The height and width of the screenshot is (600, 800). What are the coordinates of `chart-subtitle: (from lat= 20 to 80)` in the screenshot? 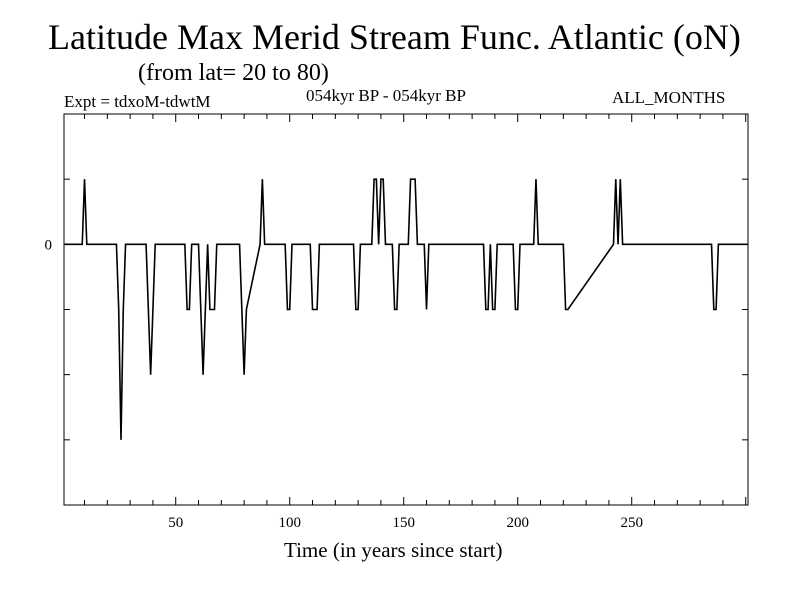 It's located at (233, 73).